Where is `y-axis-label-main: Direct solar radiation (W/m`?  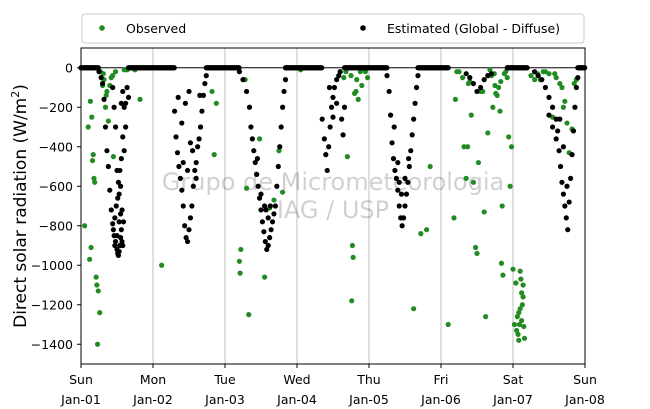 y-axis-label-main: Direct solar radiation (W/m is located at coordinates (21, 213).